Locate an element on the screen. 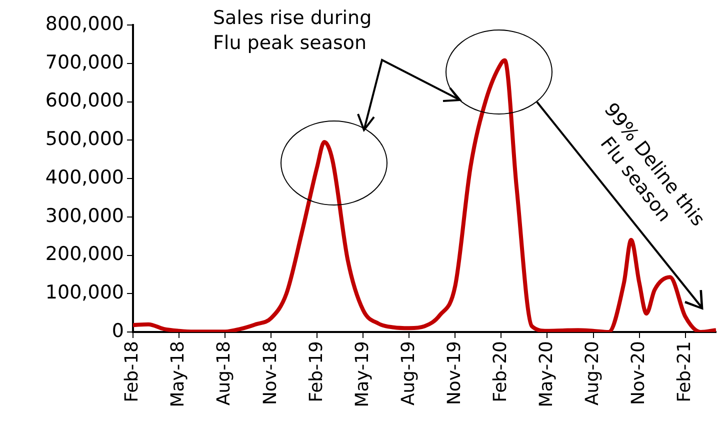 This screenshot has width=724, height=430. y-tick-label: 500,000 is located at coordinates (84, 139).